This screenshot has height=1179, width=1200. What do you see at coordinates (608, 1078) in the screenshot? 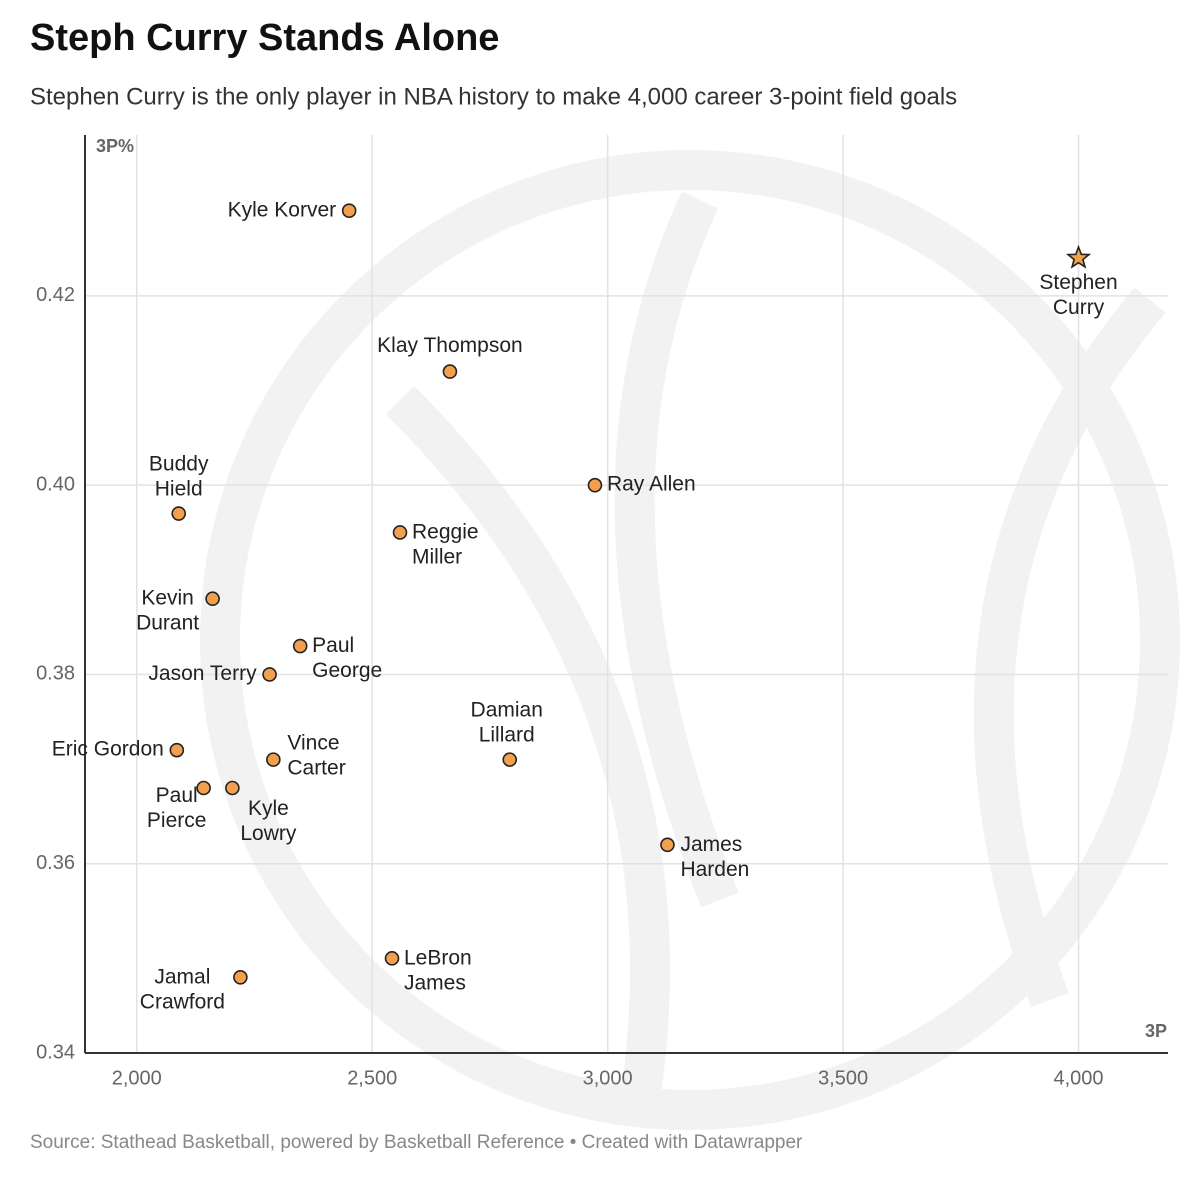
I see `x-tick-label: 3,000` at bounding box center [608, 1078].